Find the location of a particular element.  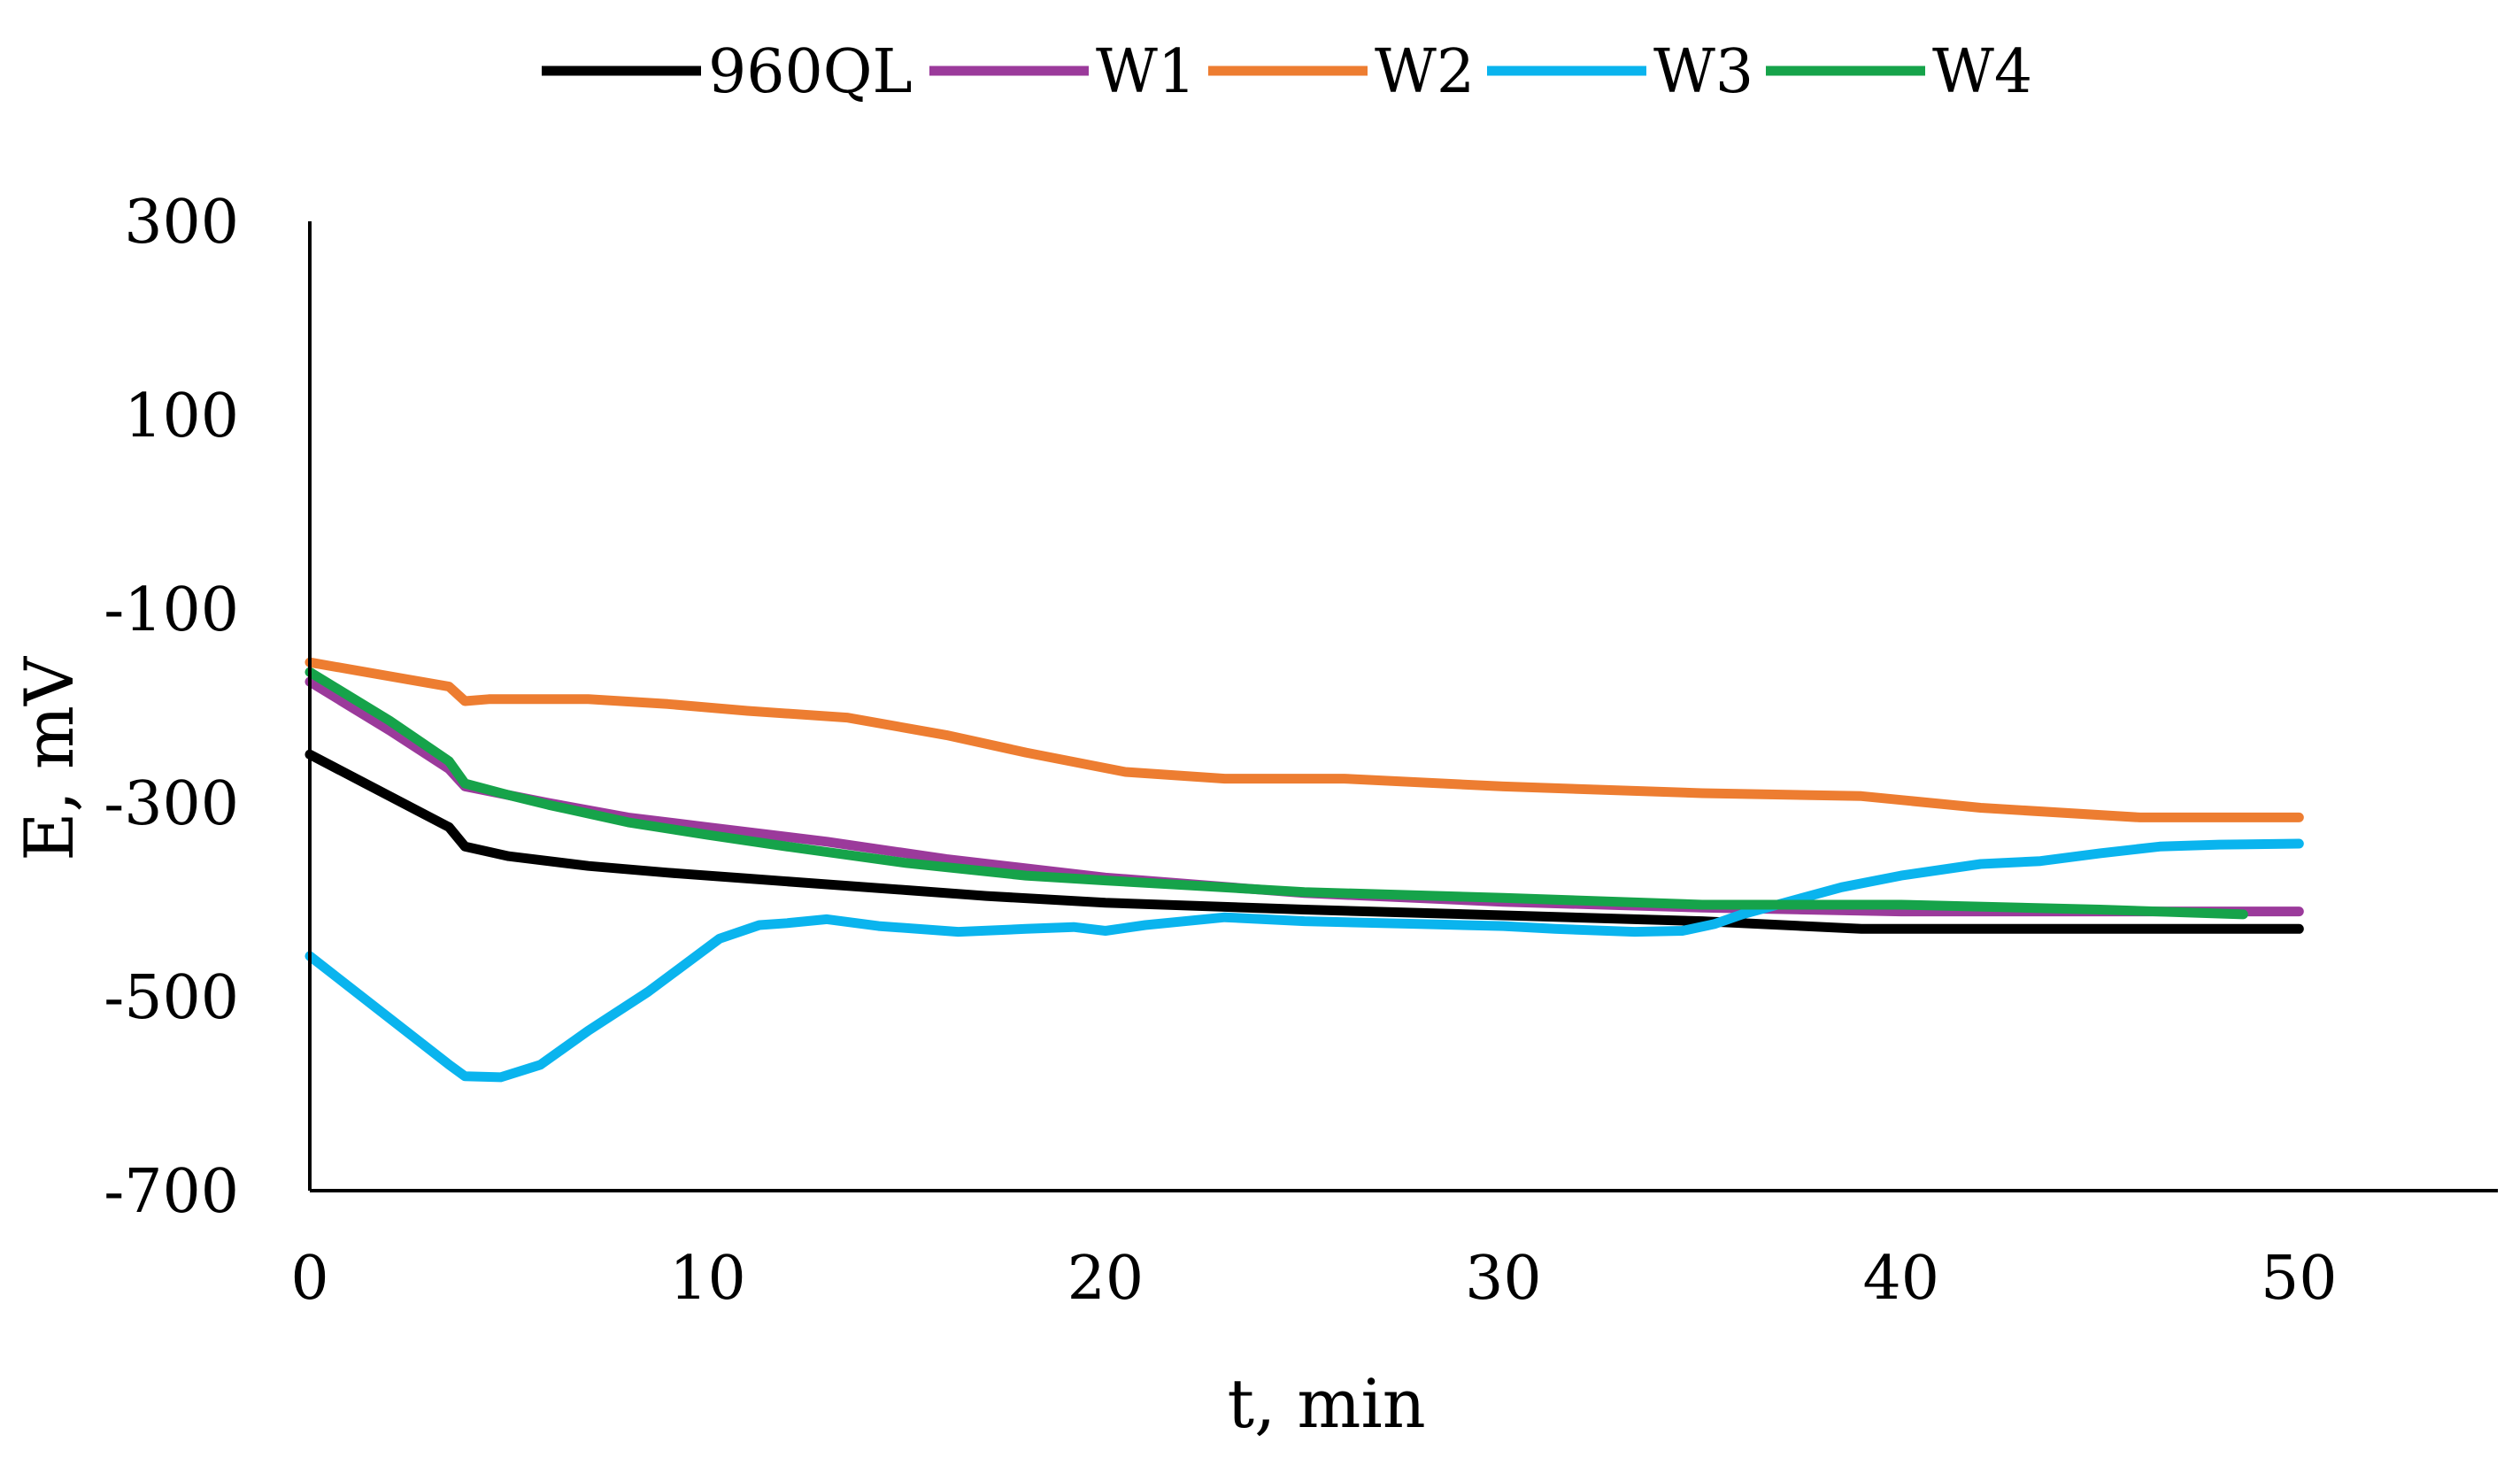

legend-label: 960QL is located at coordinates (810, 72).